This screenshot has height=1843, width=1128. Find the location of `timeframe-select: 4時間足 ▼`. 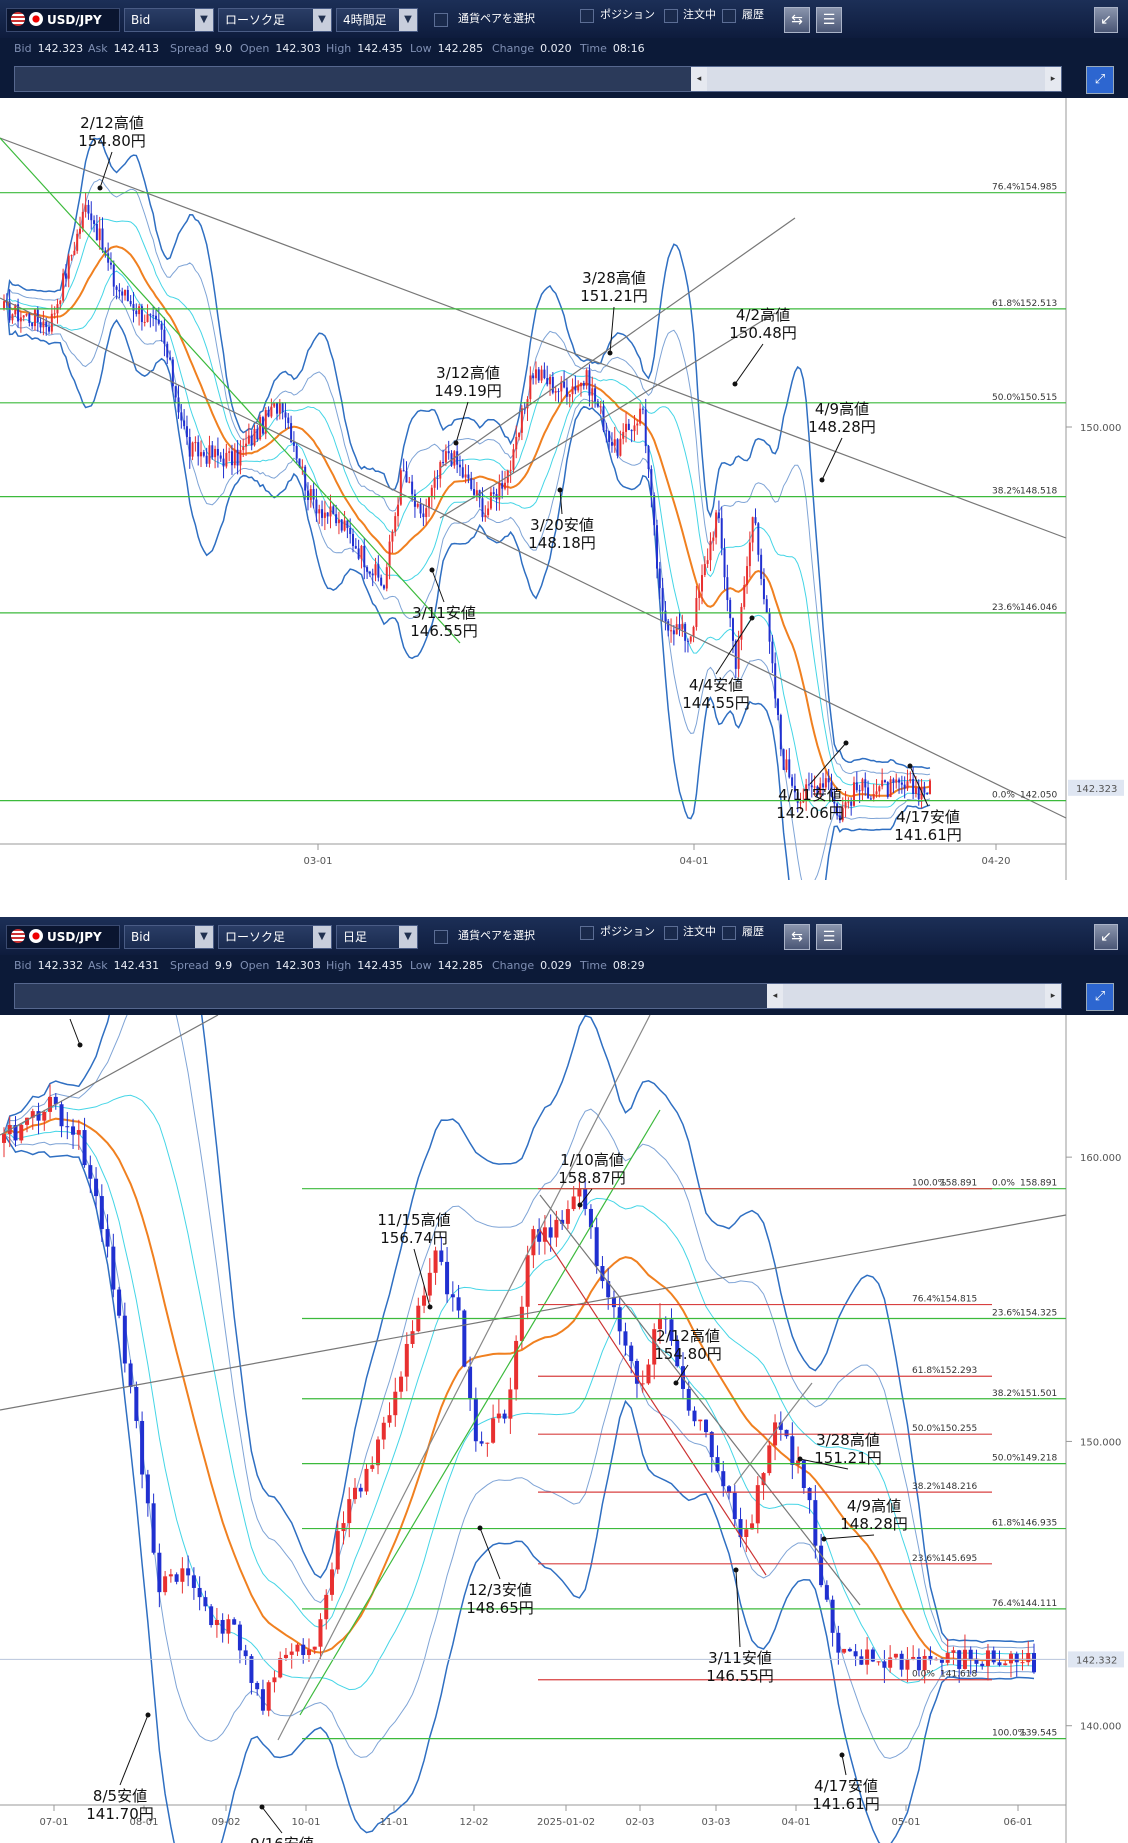

timeframe-select: 4時間足 ▼ is located at coordinates (377, 20).